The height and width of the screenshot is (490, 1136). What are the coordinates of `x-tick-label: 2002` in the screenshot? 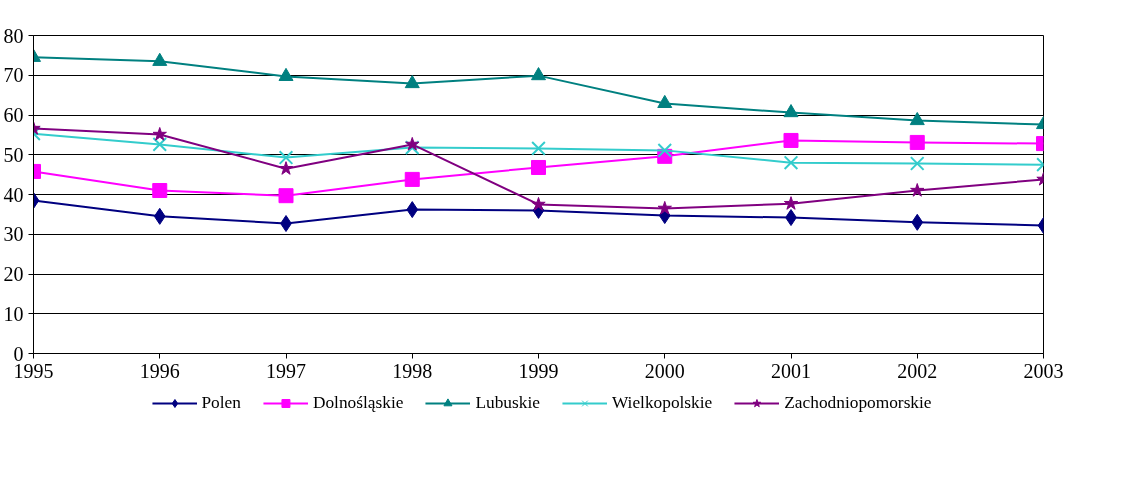 It's located at (917, 370).